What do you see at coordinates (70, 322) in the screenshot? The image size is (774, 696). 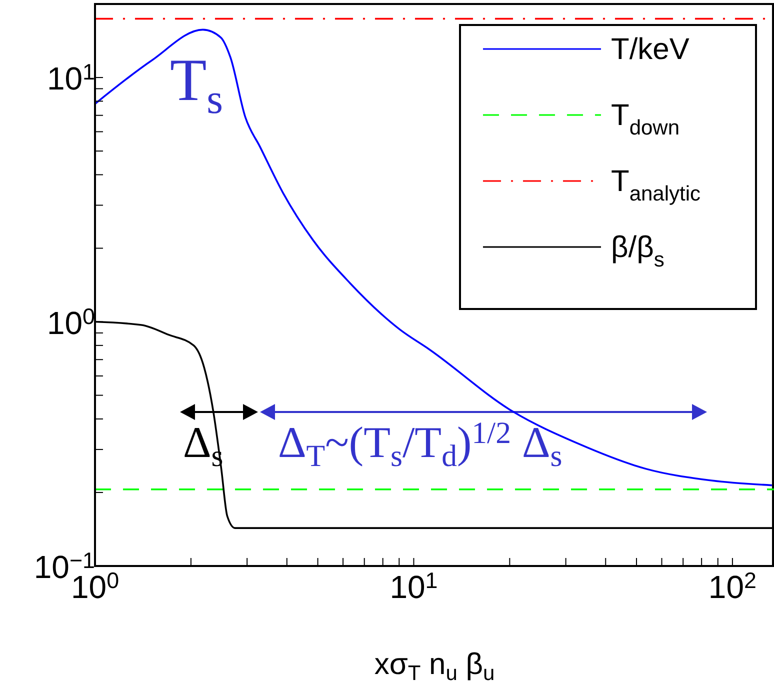 I see `y-tick-label: 10$^{0}$` at bounding box center [70, 322].